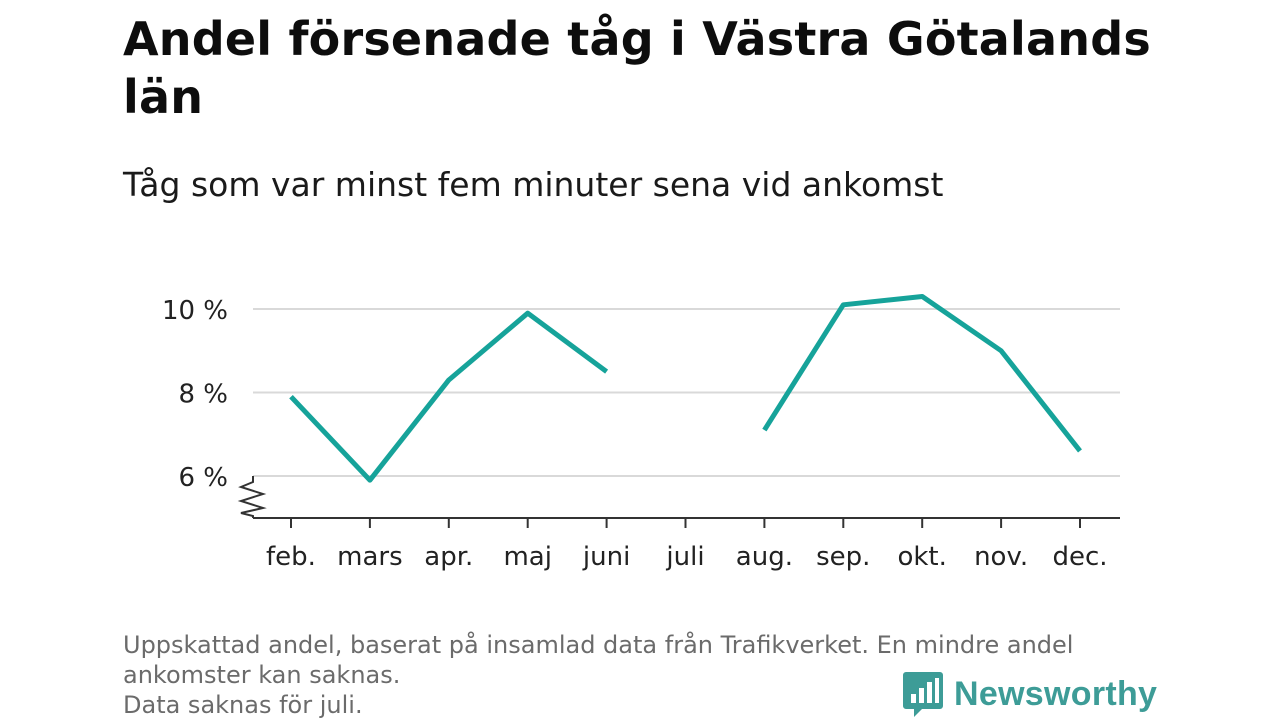 This screenshot has height=720, width=1280. I want to click on y-tick-label: 8 %, so click(203, 395).